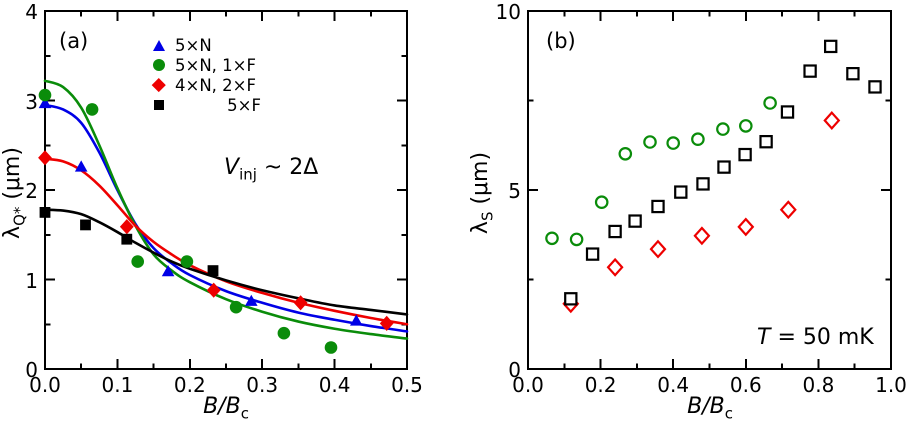 The image size is (908, 428). I want to click on x-axis-label-b: B/Bc, so click(710, 408).